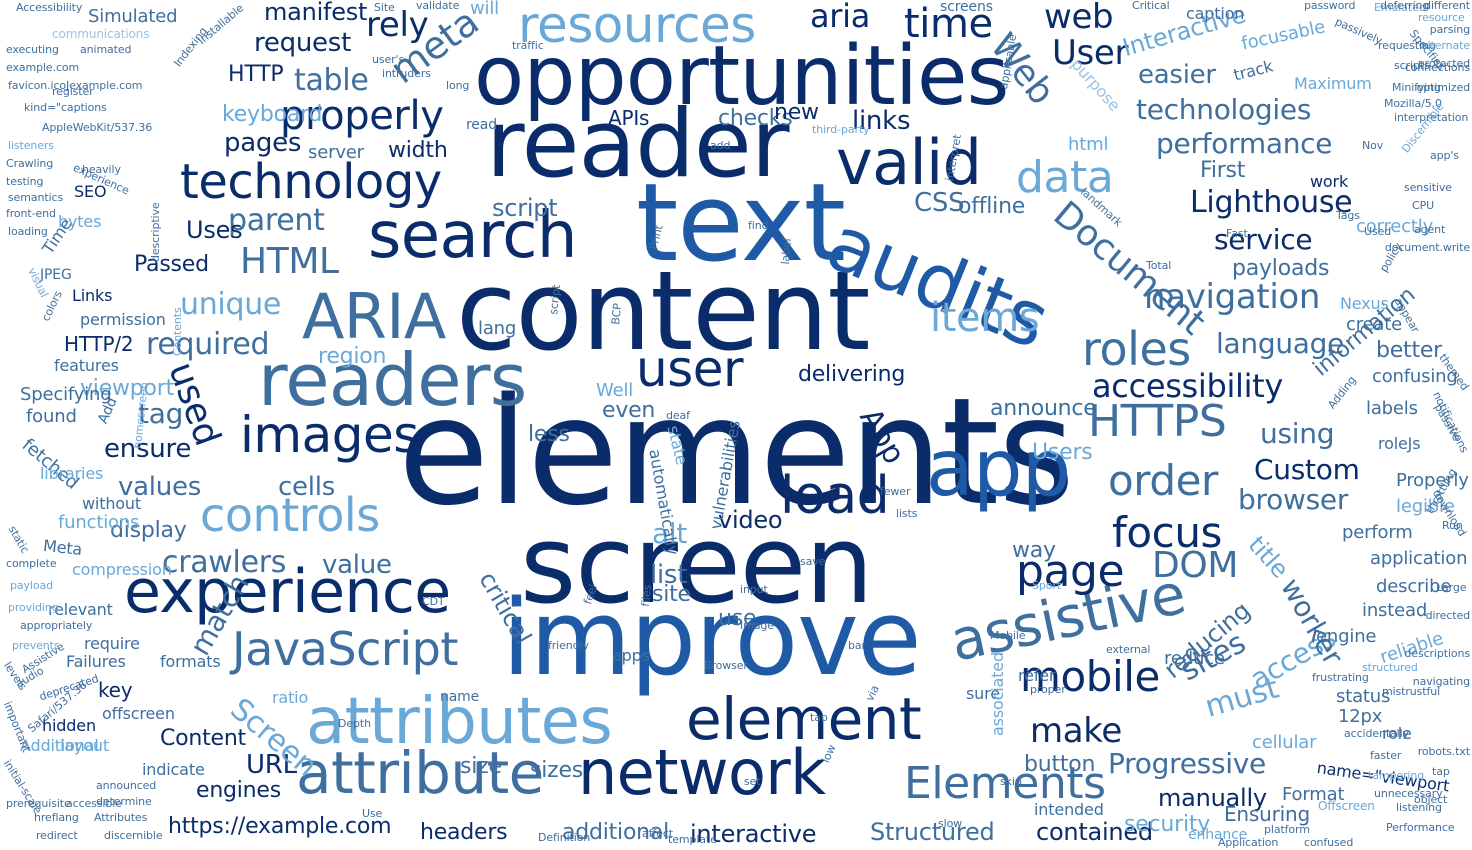 This screenshot has width=1472, height=850. Describe the element at coordinates (96, 661) in the screenshot. I see `word-failures-197: Failures` at that location.